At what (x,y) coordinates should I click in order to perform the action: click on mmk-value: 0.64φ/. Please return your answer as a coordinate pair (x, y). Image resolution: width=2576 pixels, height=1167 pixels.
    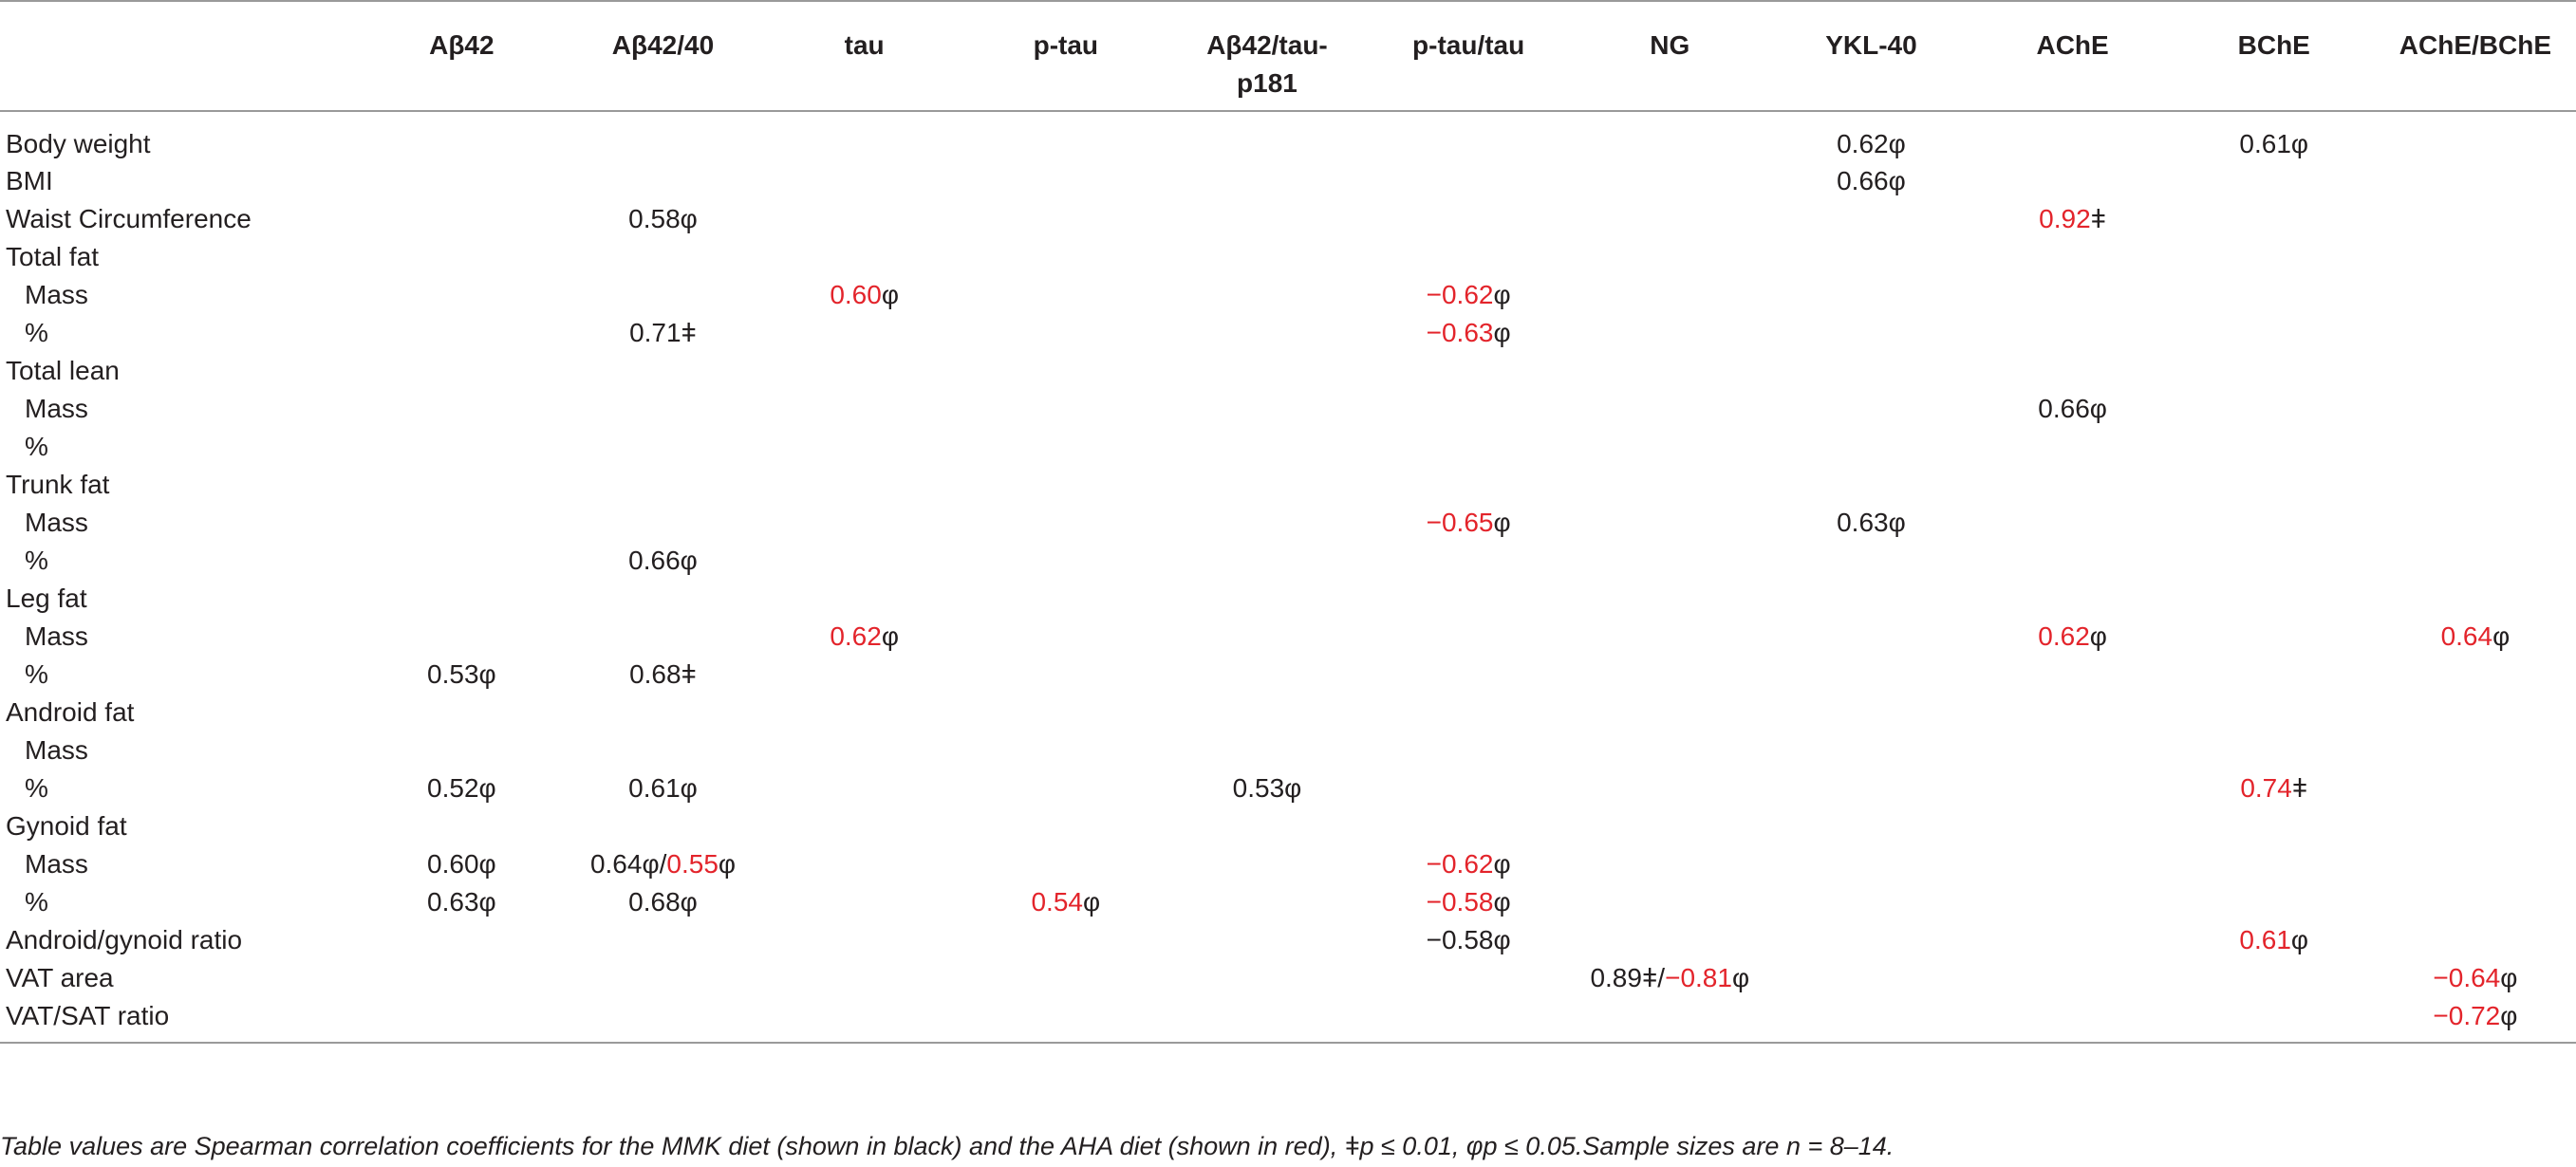
    Looking at the image, I should click on (628, 864).